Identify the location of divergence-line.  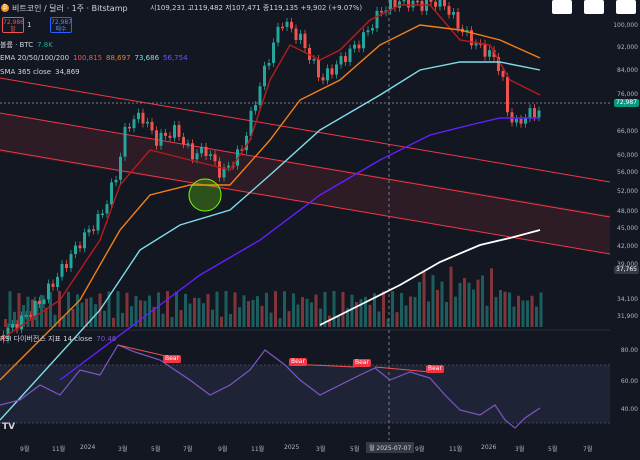
(144, 351).